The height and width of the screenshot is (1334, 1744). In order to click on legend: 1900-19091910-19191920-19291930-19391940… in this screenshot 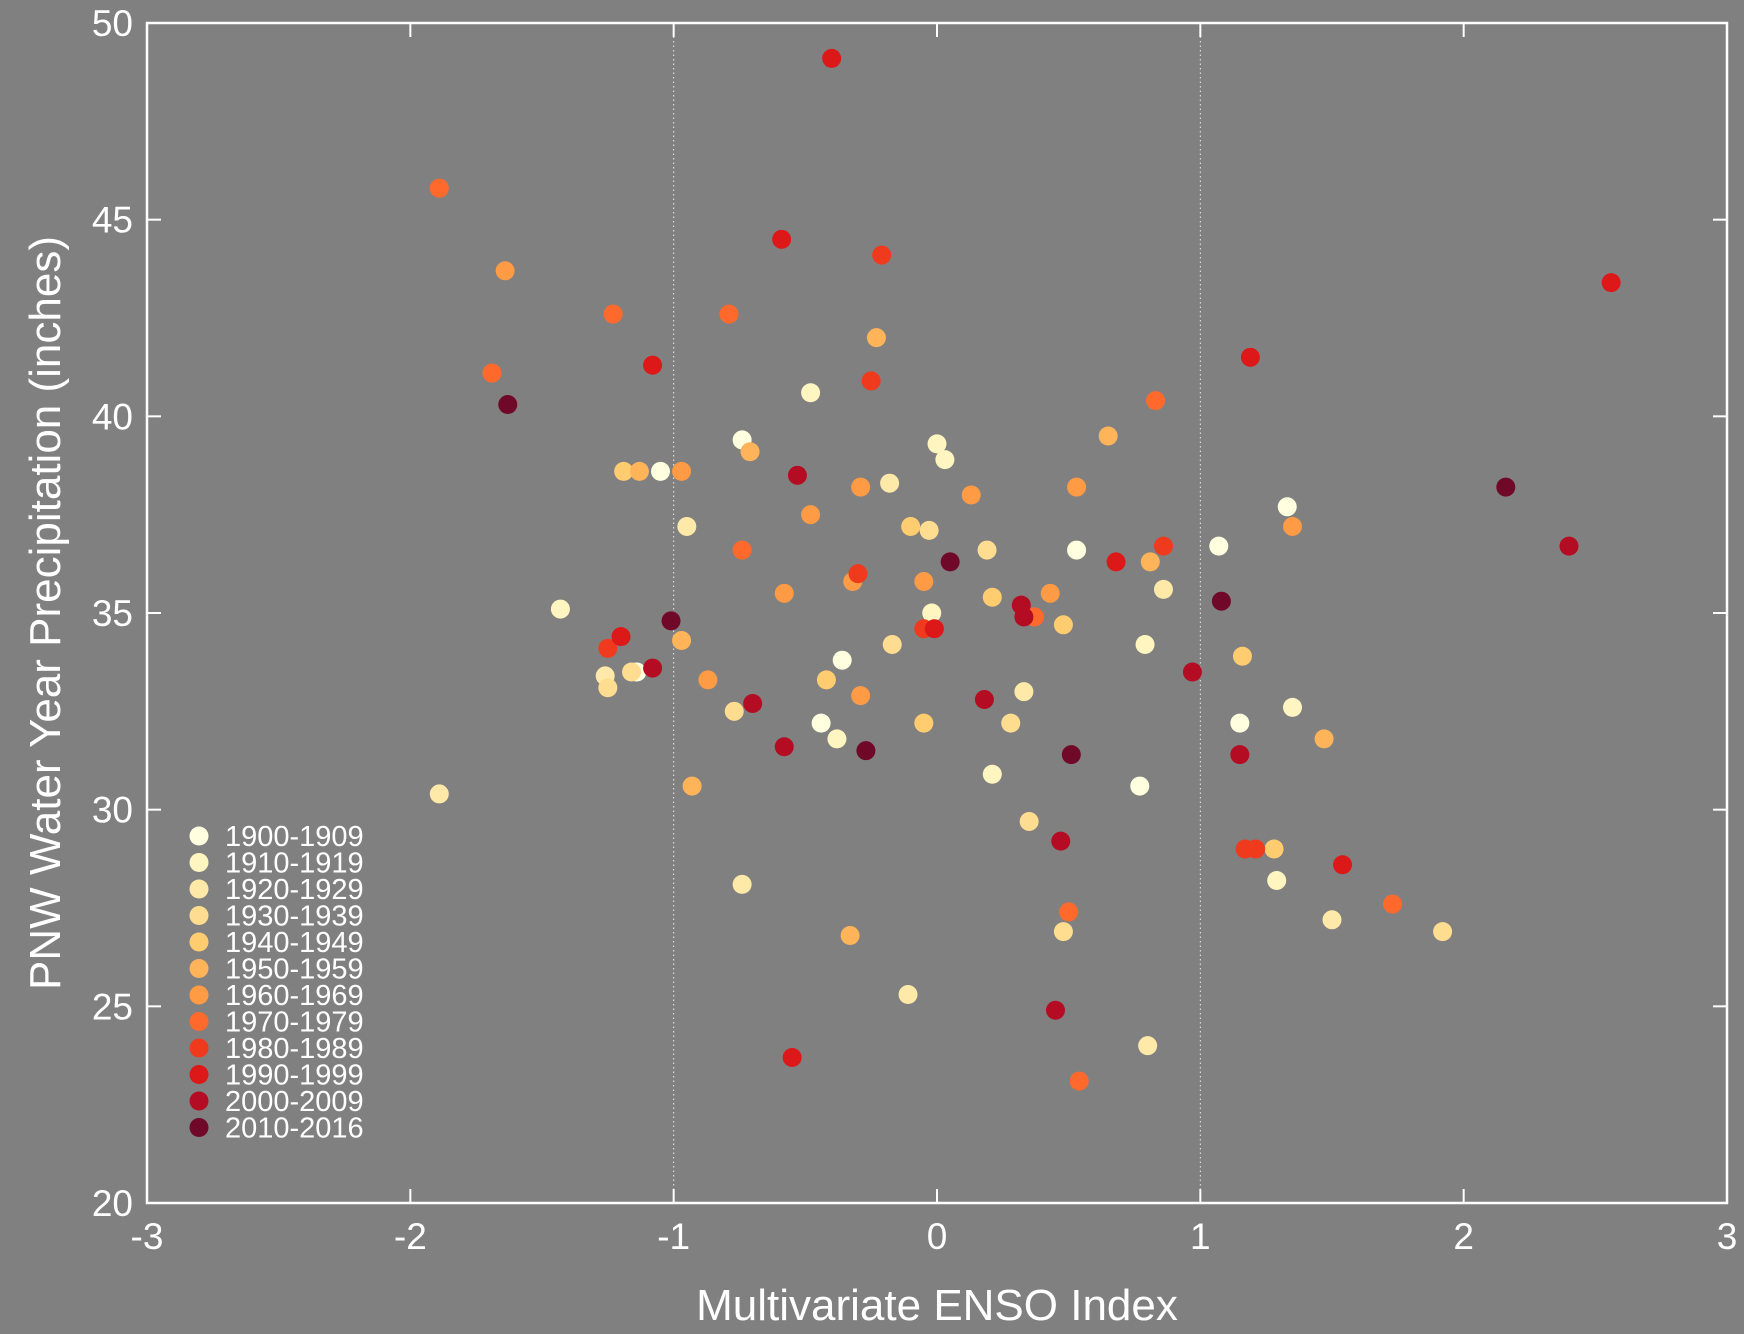, I will do `click(276, 983)`.